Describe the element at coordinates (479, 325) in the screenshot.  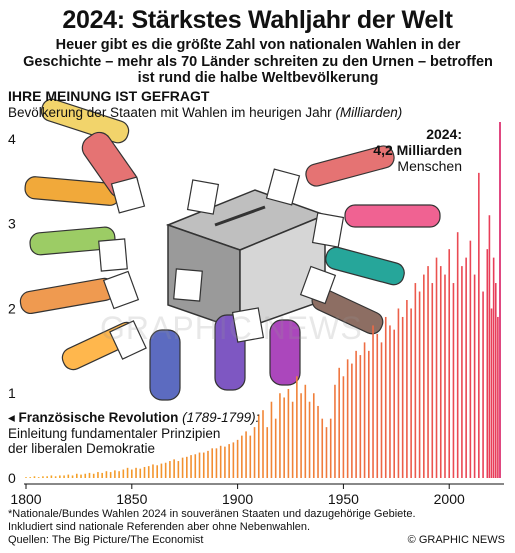
I see `bar-2014` at that location.